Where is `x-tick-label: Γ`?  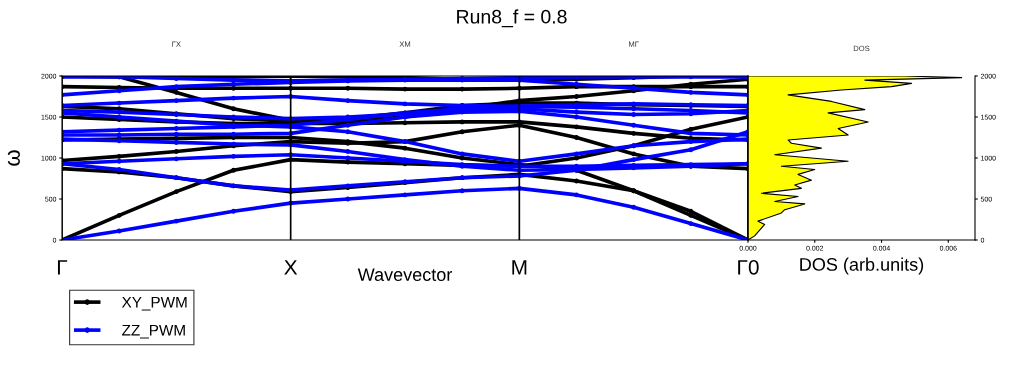 x-tick-label: Γ is located at coordinates (62, 267).